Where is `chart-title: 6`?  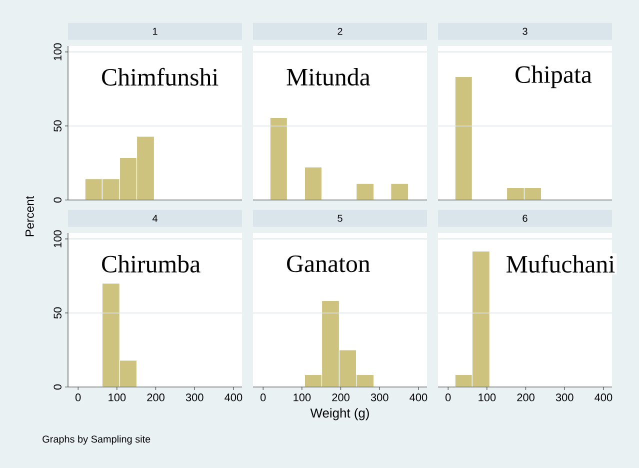
chart-title: 6 is located at coordinates (525, 218).